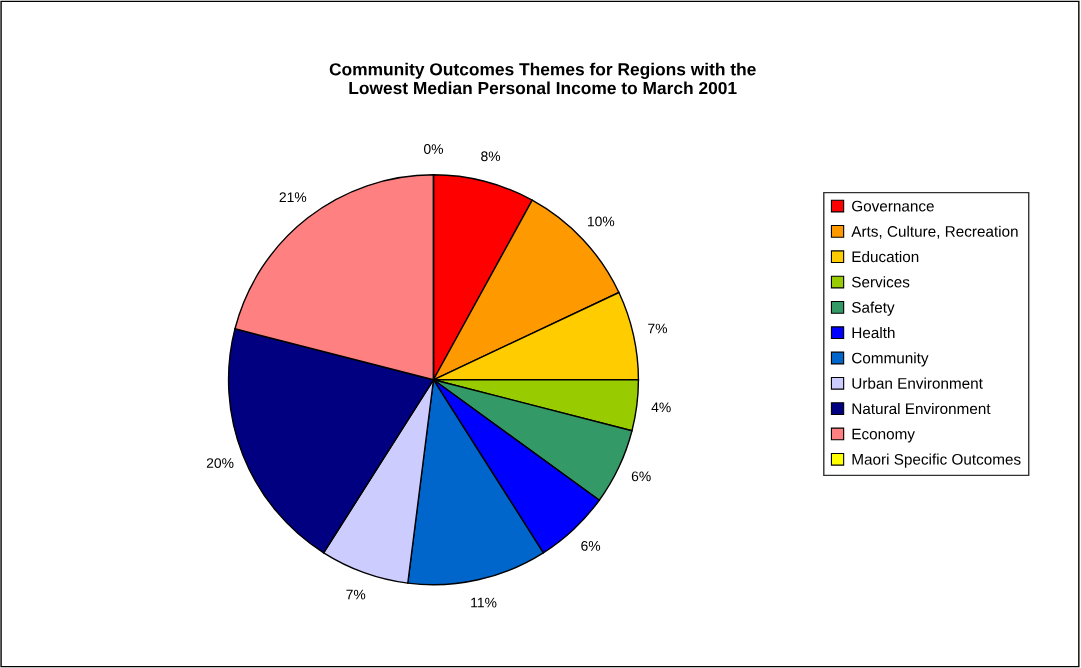 The image size is (1081, 668). What do you see at coordinates (873, 308) in the screenshot?
I see `legend-label: Safety` at bounding box center [873, 308].